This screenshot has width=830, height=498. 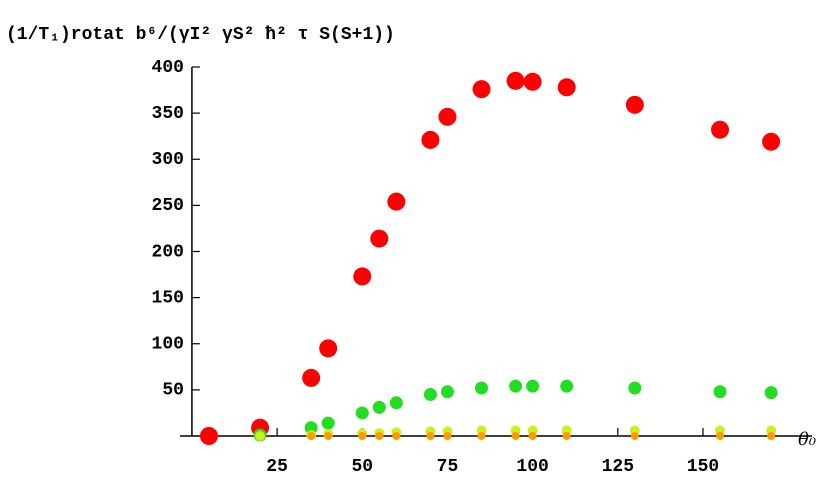 What do you see at coordinates (448, 467) in the screenshot?
I see `x-tick-label: 75` at bounding box center [448, 467].